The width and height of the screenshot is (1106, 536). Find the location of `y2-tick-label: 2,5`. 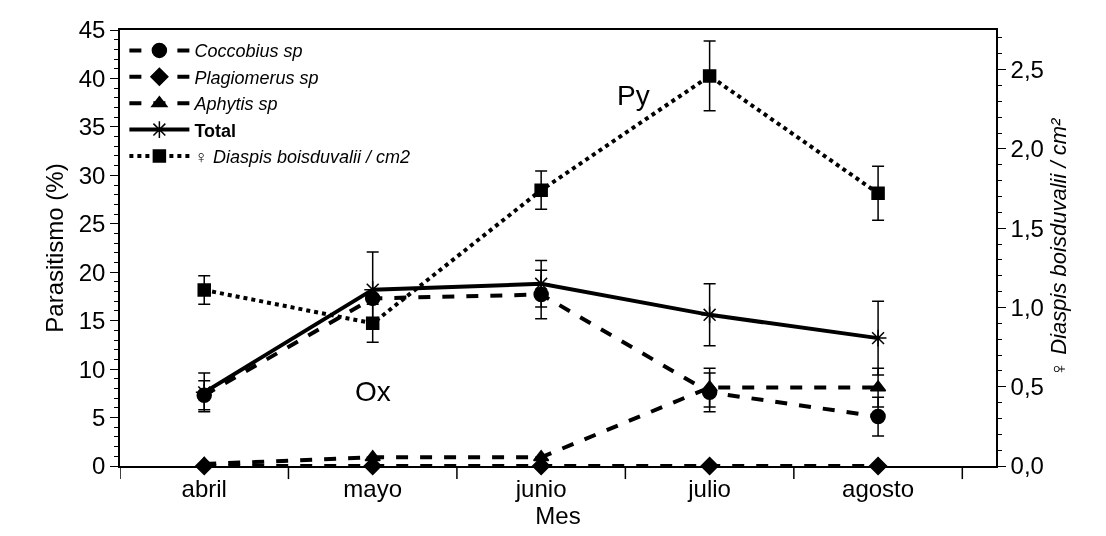

y2-tick-label: 2,5 is located at coordinates (1027, 70).